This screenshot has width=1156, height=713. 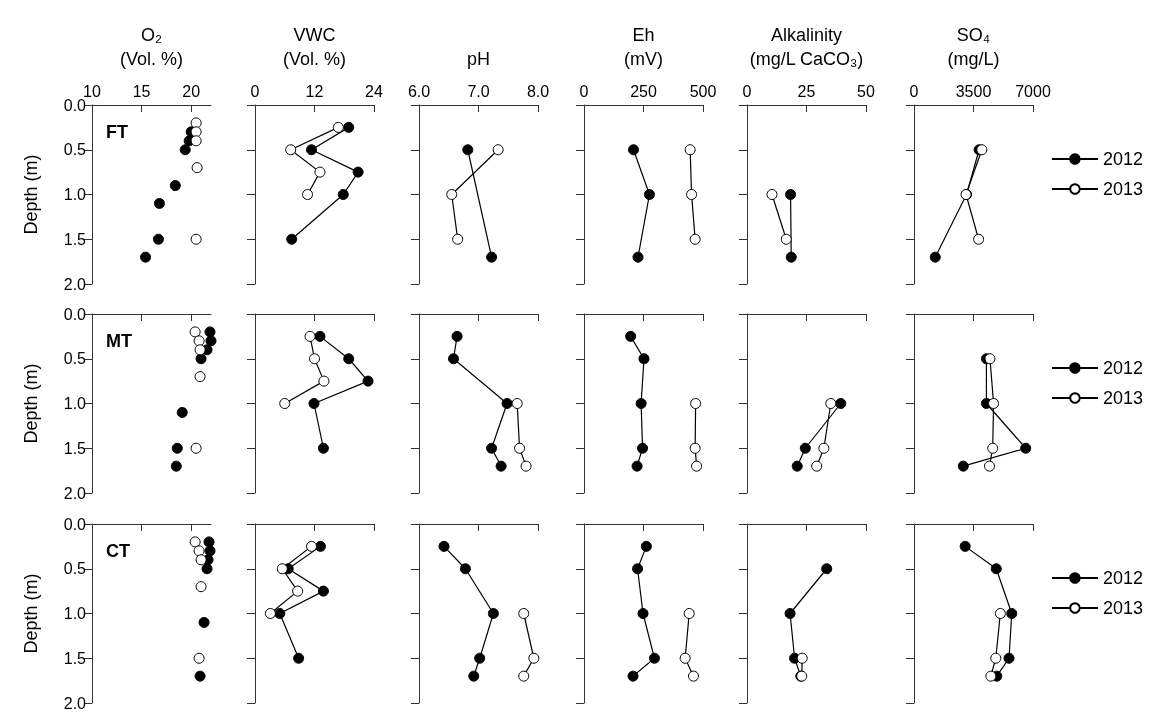 What do you see at coordinates (643, 47) in the screenshot?
I see `x-axis-title: Eh (mV)` at bounding box center [643, 47].